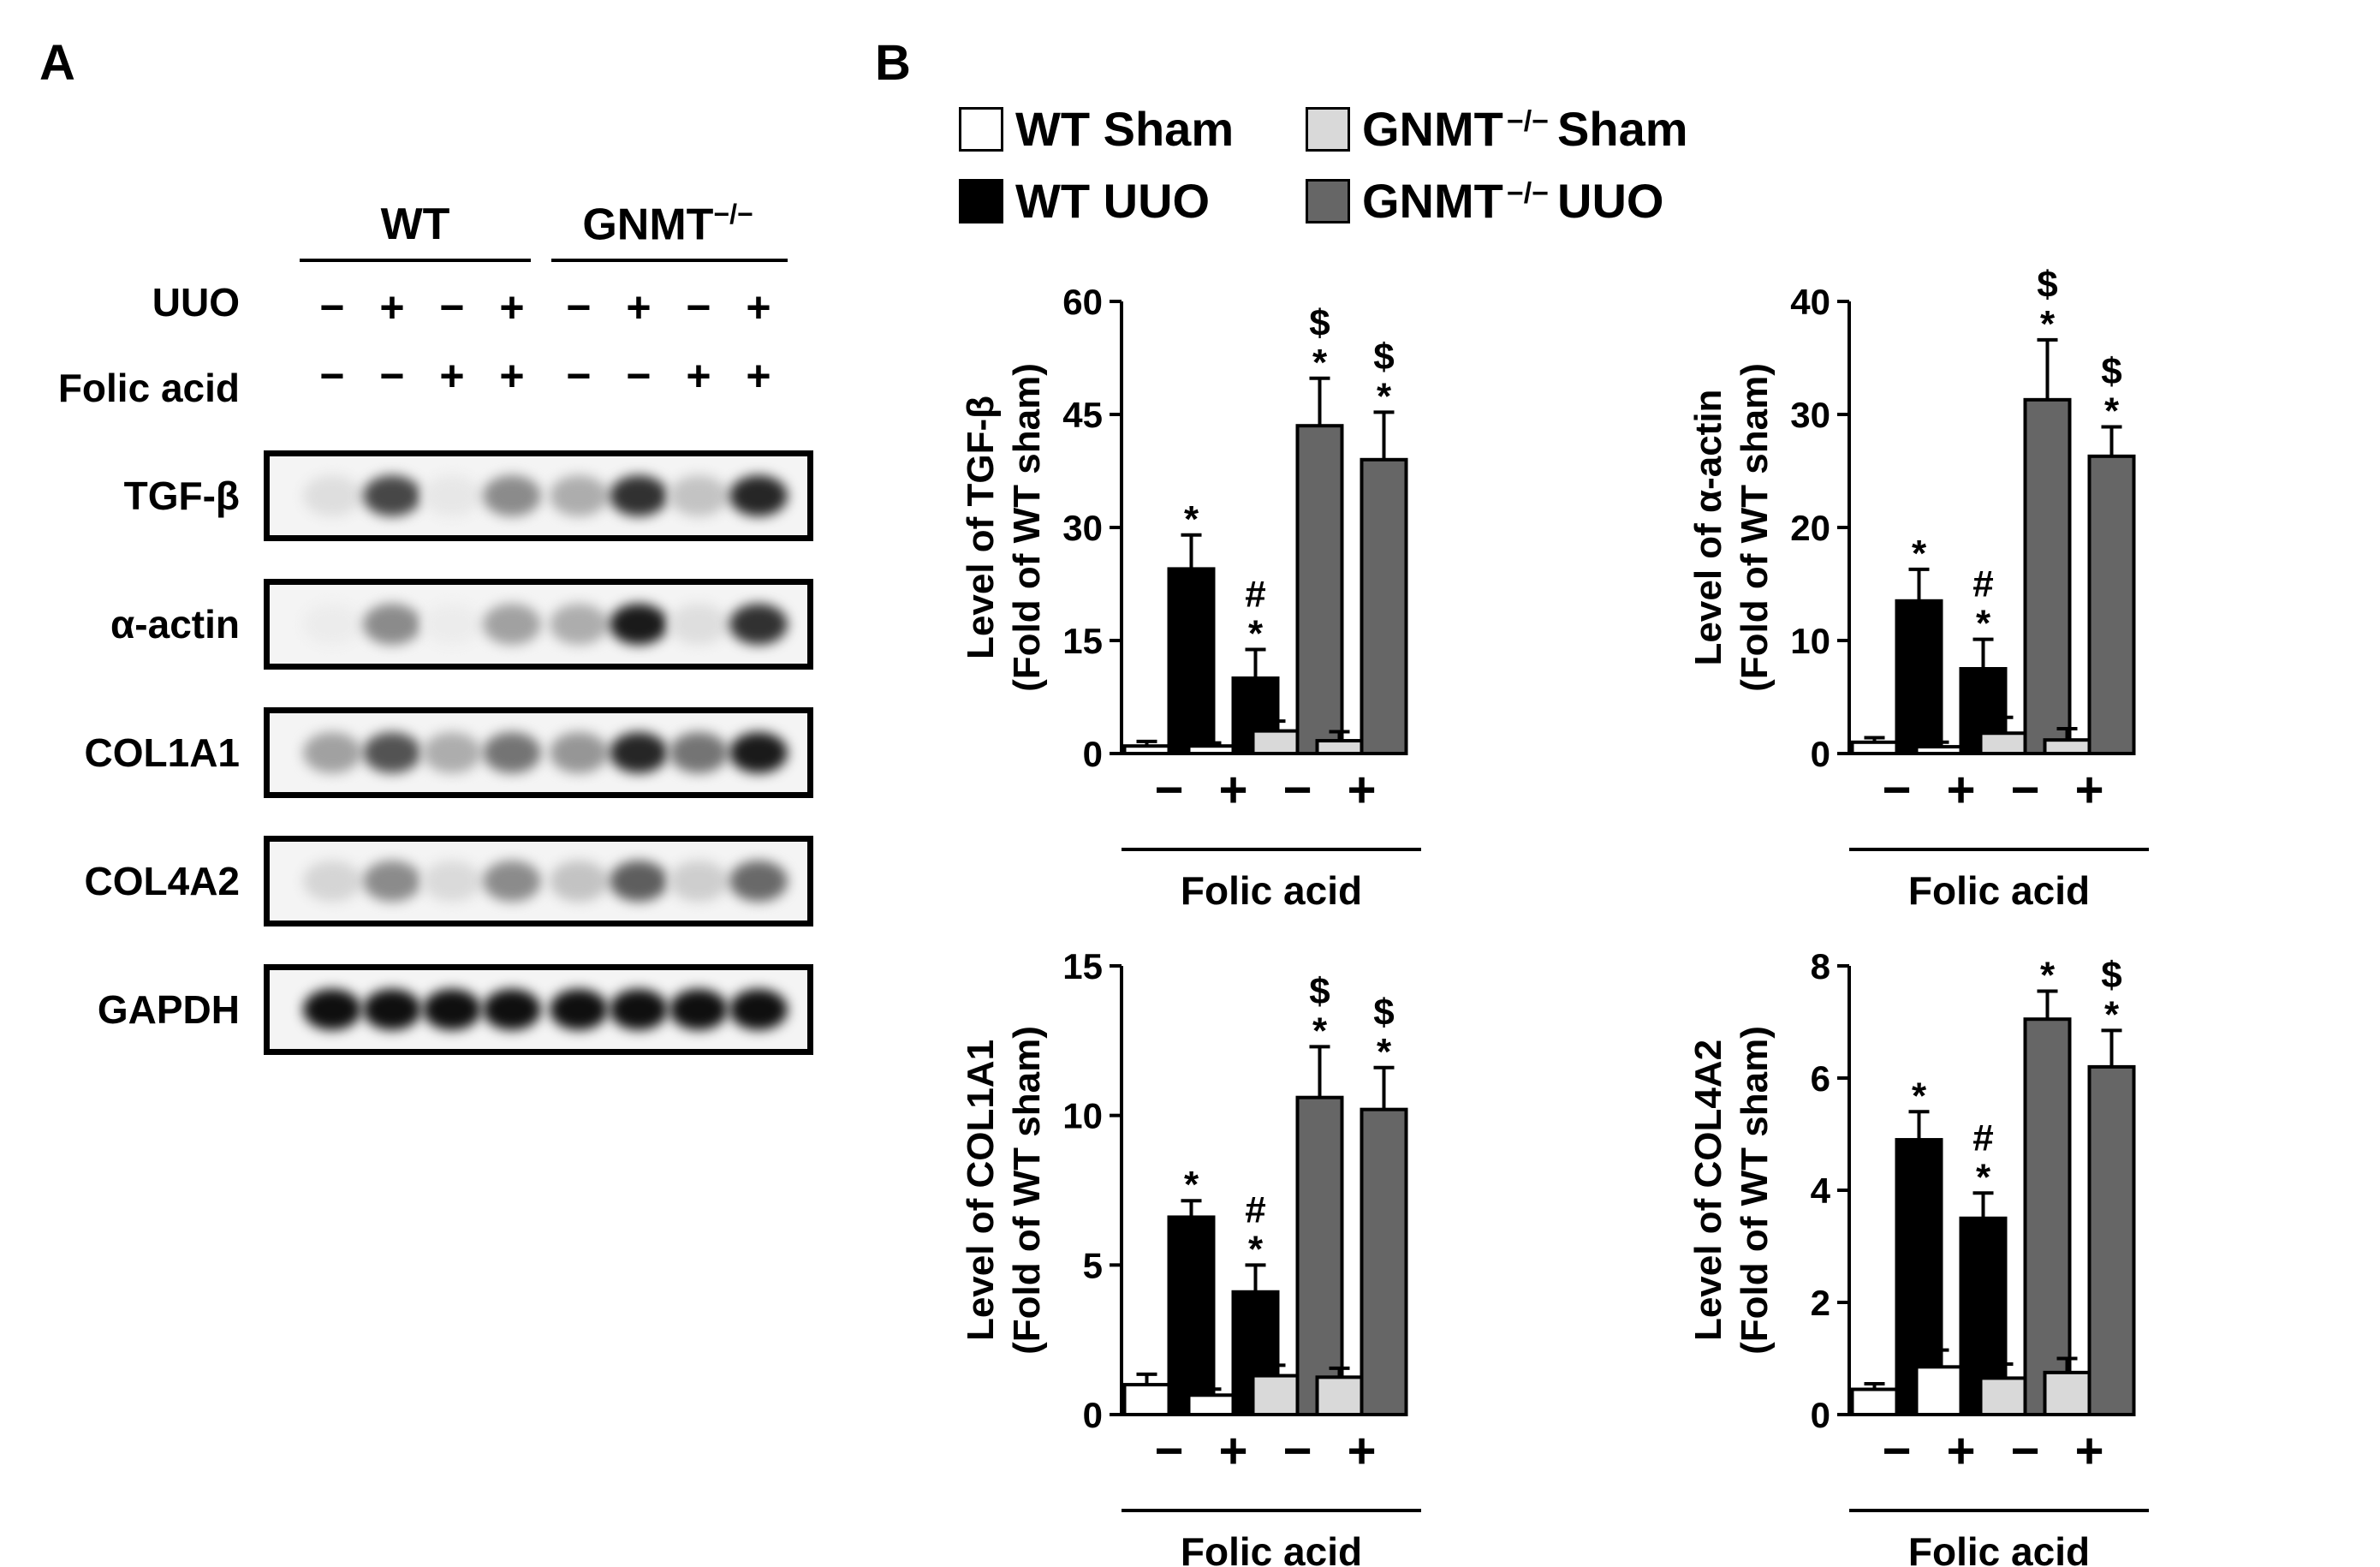 This screenshot has width=2380, height=1567. Describe the element at coordinates (1484, 201) in the screenshot. I see `legend-item-gnmt-uuo: GNMT −/− UUO` at that location.